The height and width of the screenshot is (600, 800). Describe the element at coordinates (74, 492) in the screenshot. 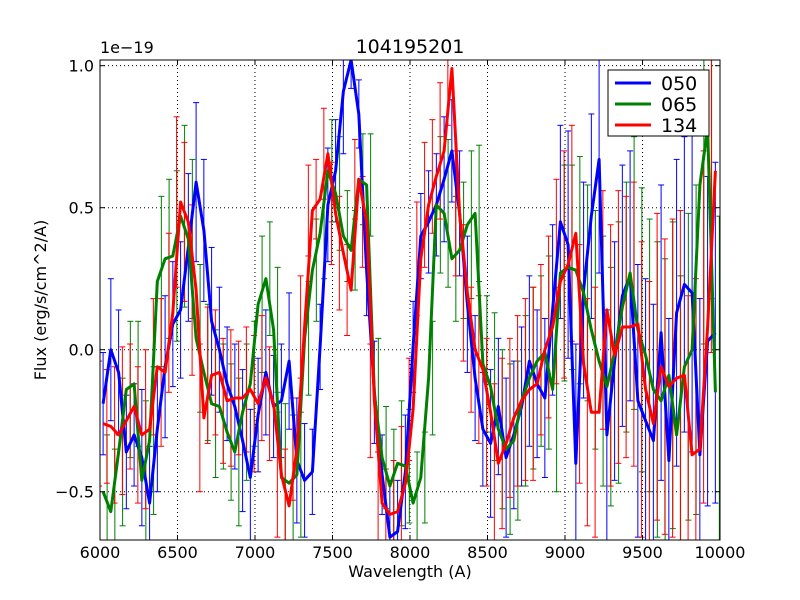

I see `y-tick-label: −0.5` at that location.